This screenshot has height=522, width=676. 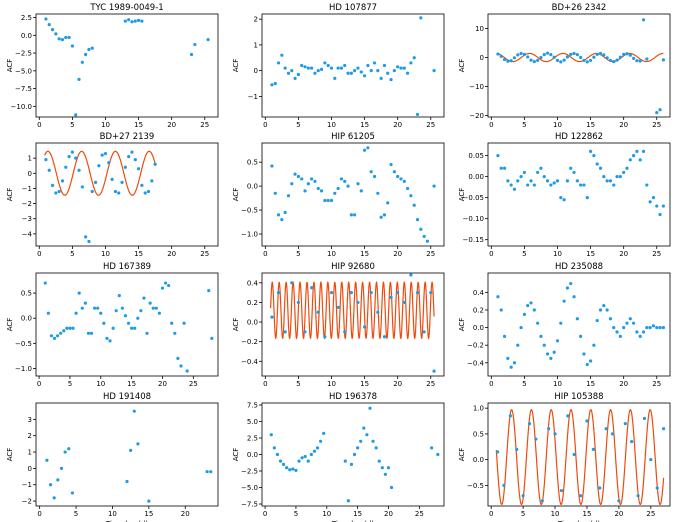 I want to click on panel-title: HD 235088, so click(x=579, y=267).